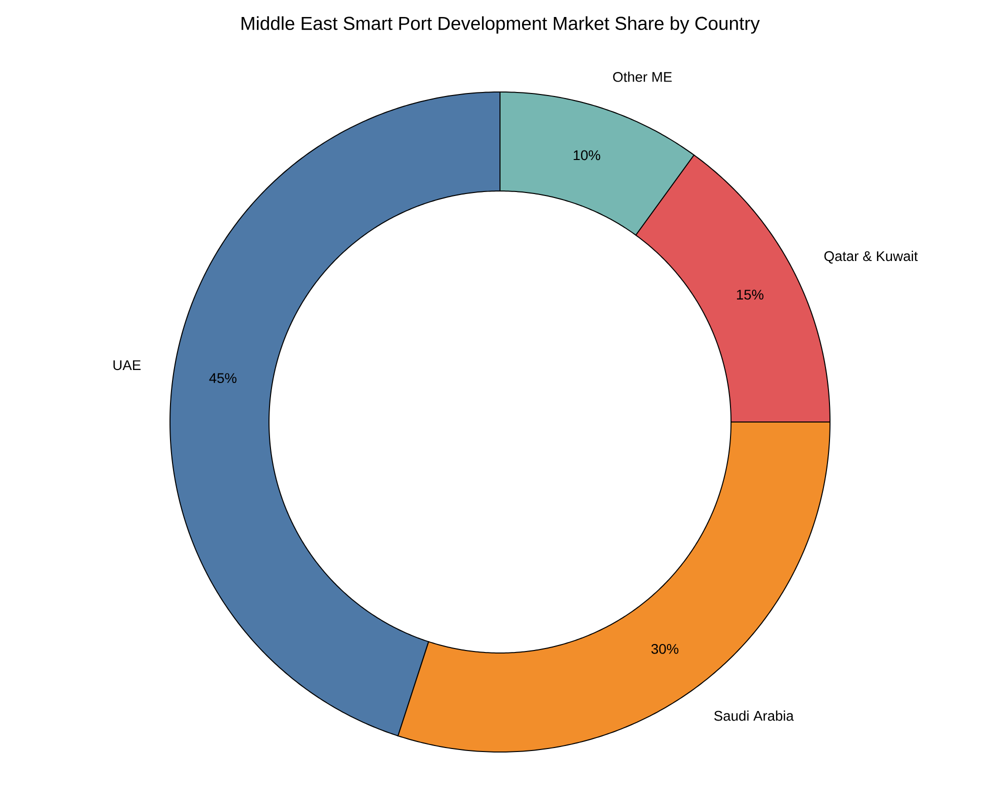 This screenshot has height=800, width=1000. Describe the element at coordinates (754, 715) in the screenshot. I see `slice-label: Saudi Arabia` at that location.